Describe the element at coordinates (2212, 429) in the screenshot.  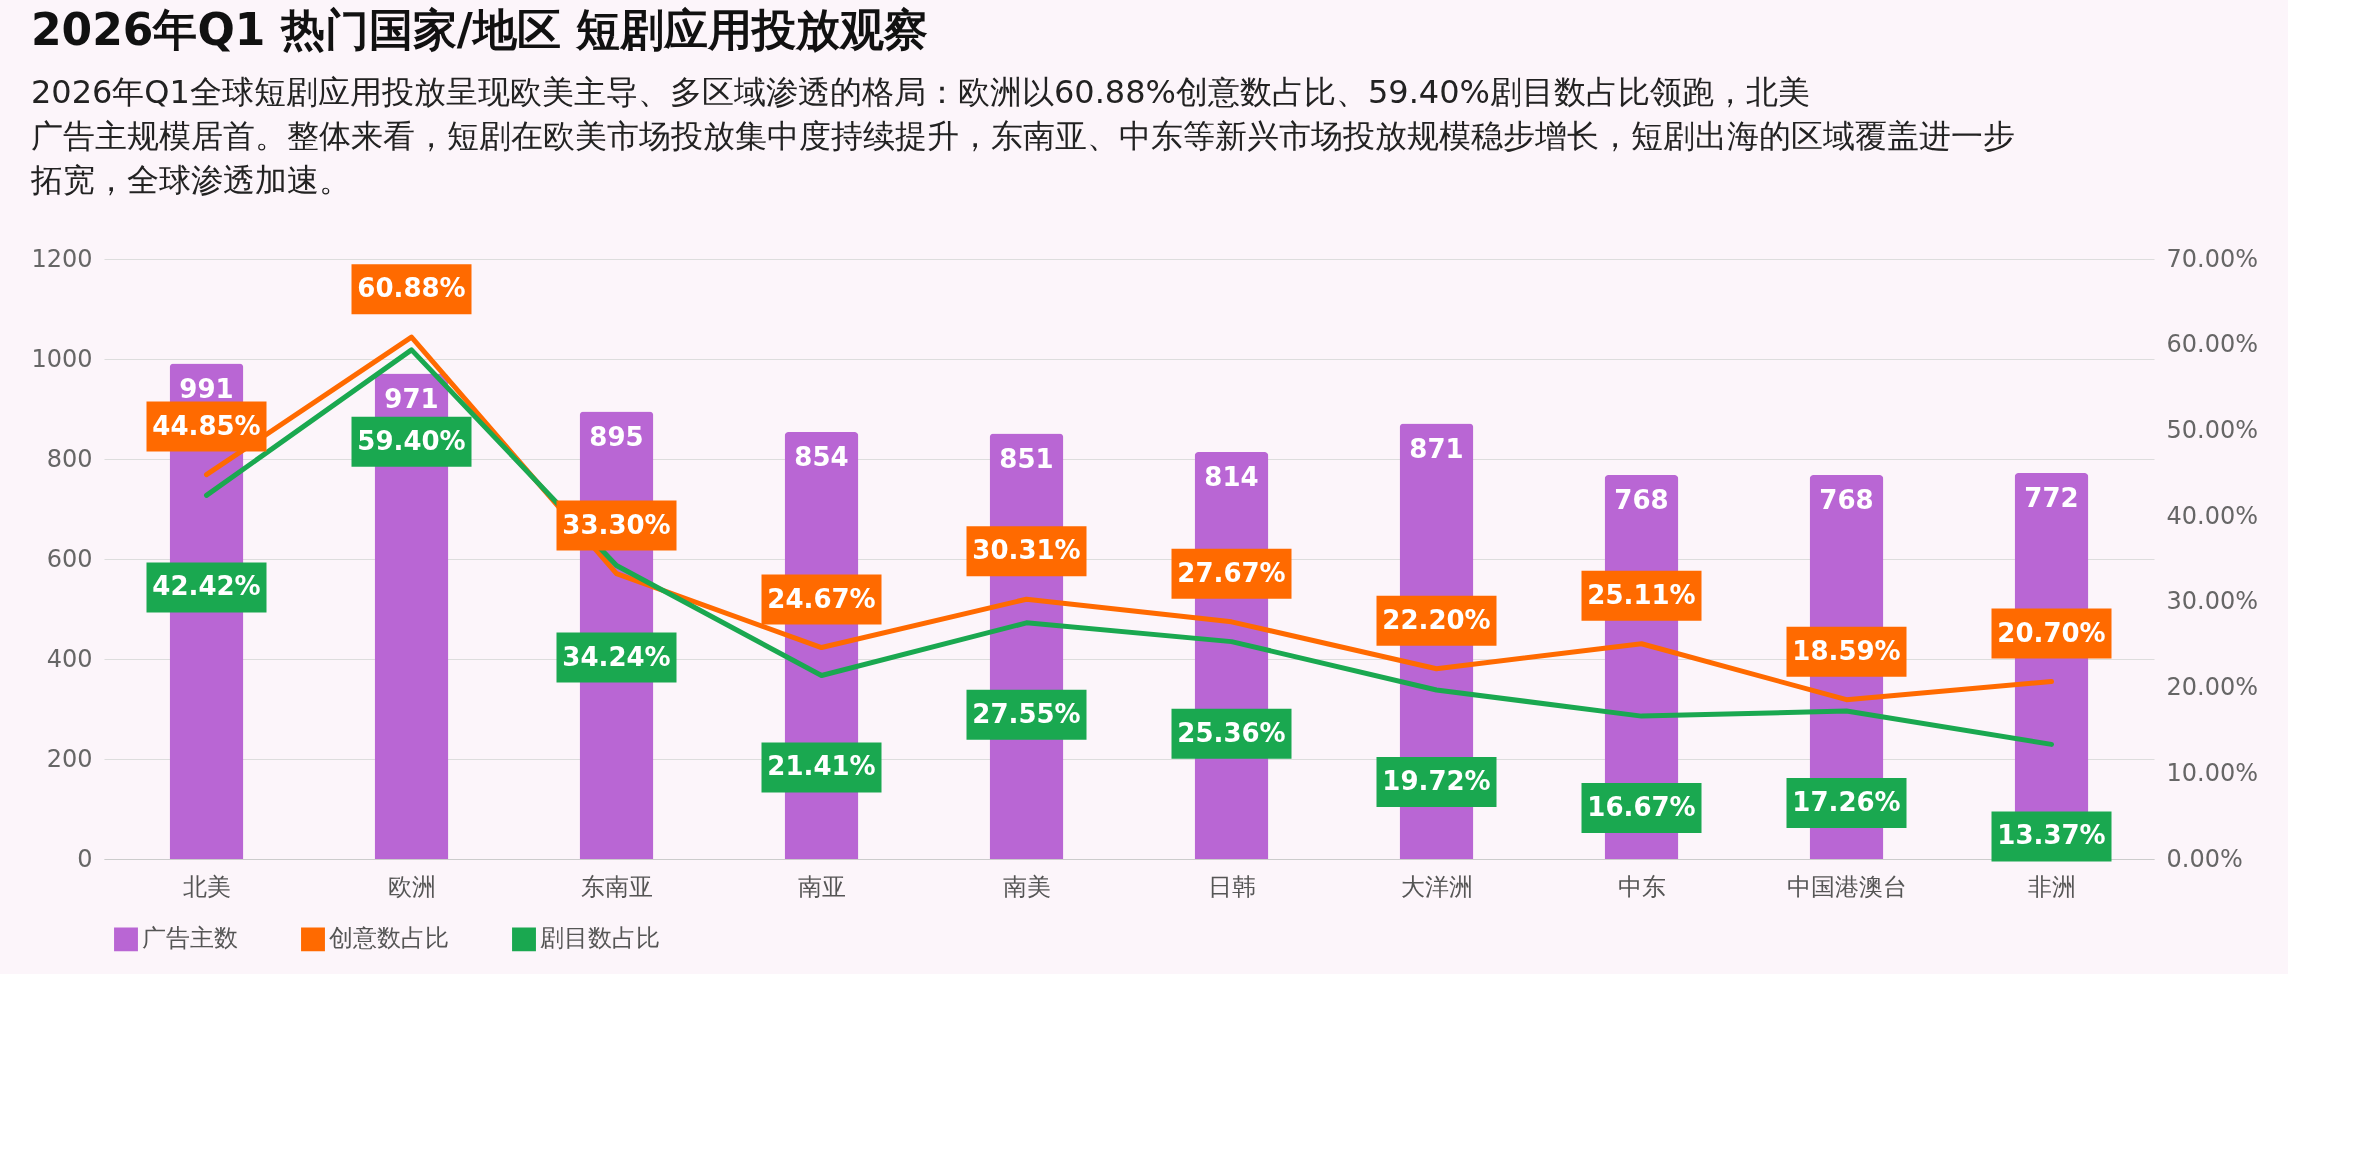
I see `y2-tick-label: 50.00%` at that location.